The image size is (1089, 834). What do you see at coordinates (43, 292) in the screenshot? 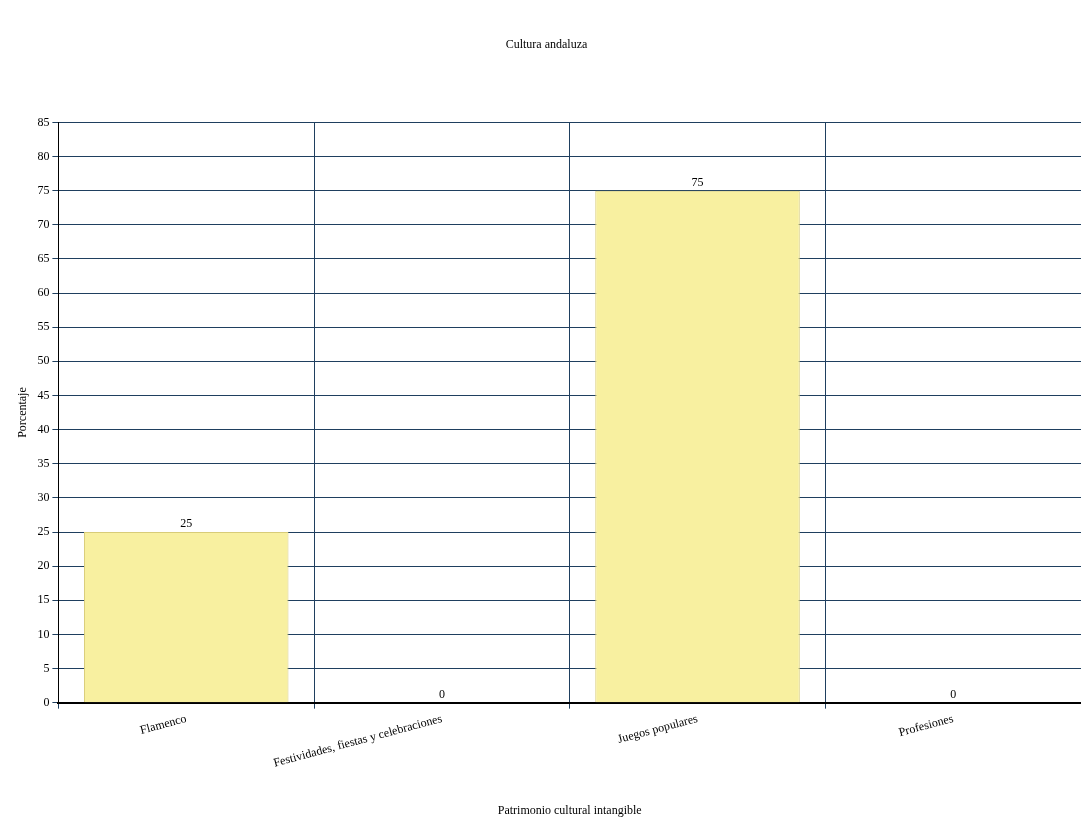
I see `y-tick-label: 60` at bounding box center [43, 292].